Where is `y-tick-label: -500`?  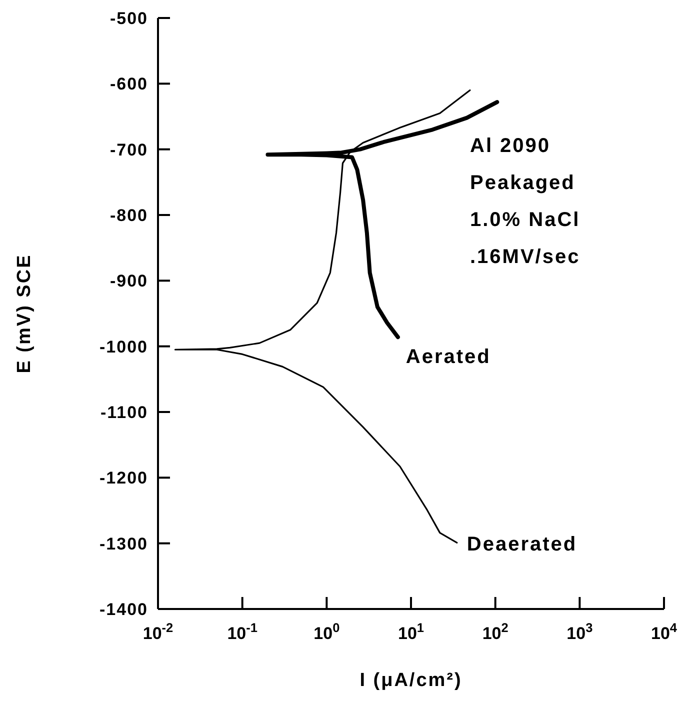 y-tick-label: -500 is located at coordinates (129, 18).